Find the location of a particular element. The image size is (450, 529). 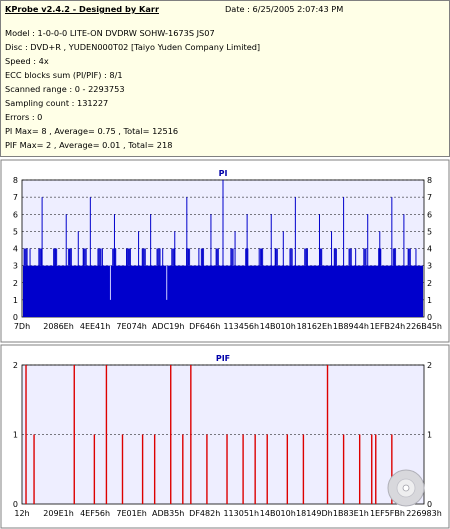

pi-x-tick-label: DF646h is located at coordinates (204, 326).